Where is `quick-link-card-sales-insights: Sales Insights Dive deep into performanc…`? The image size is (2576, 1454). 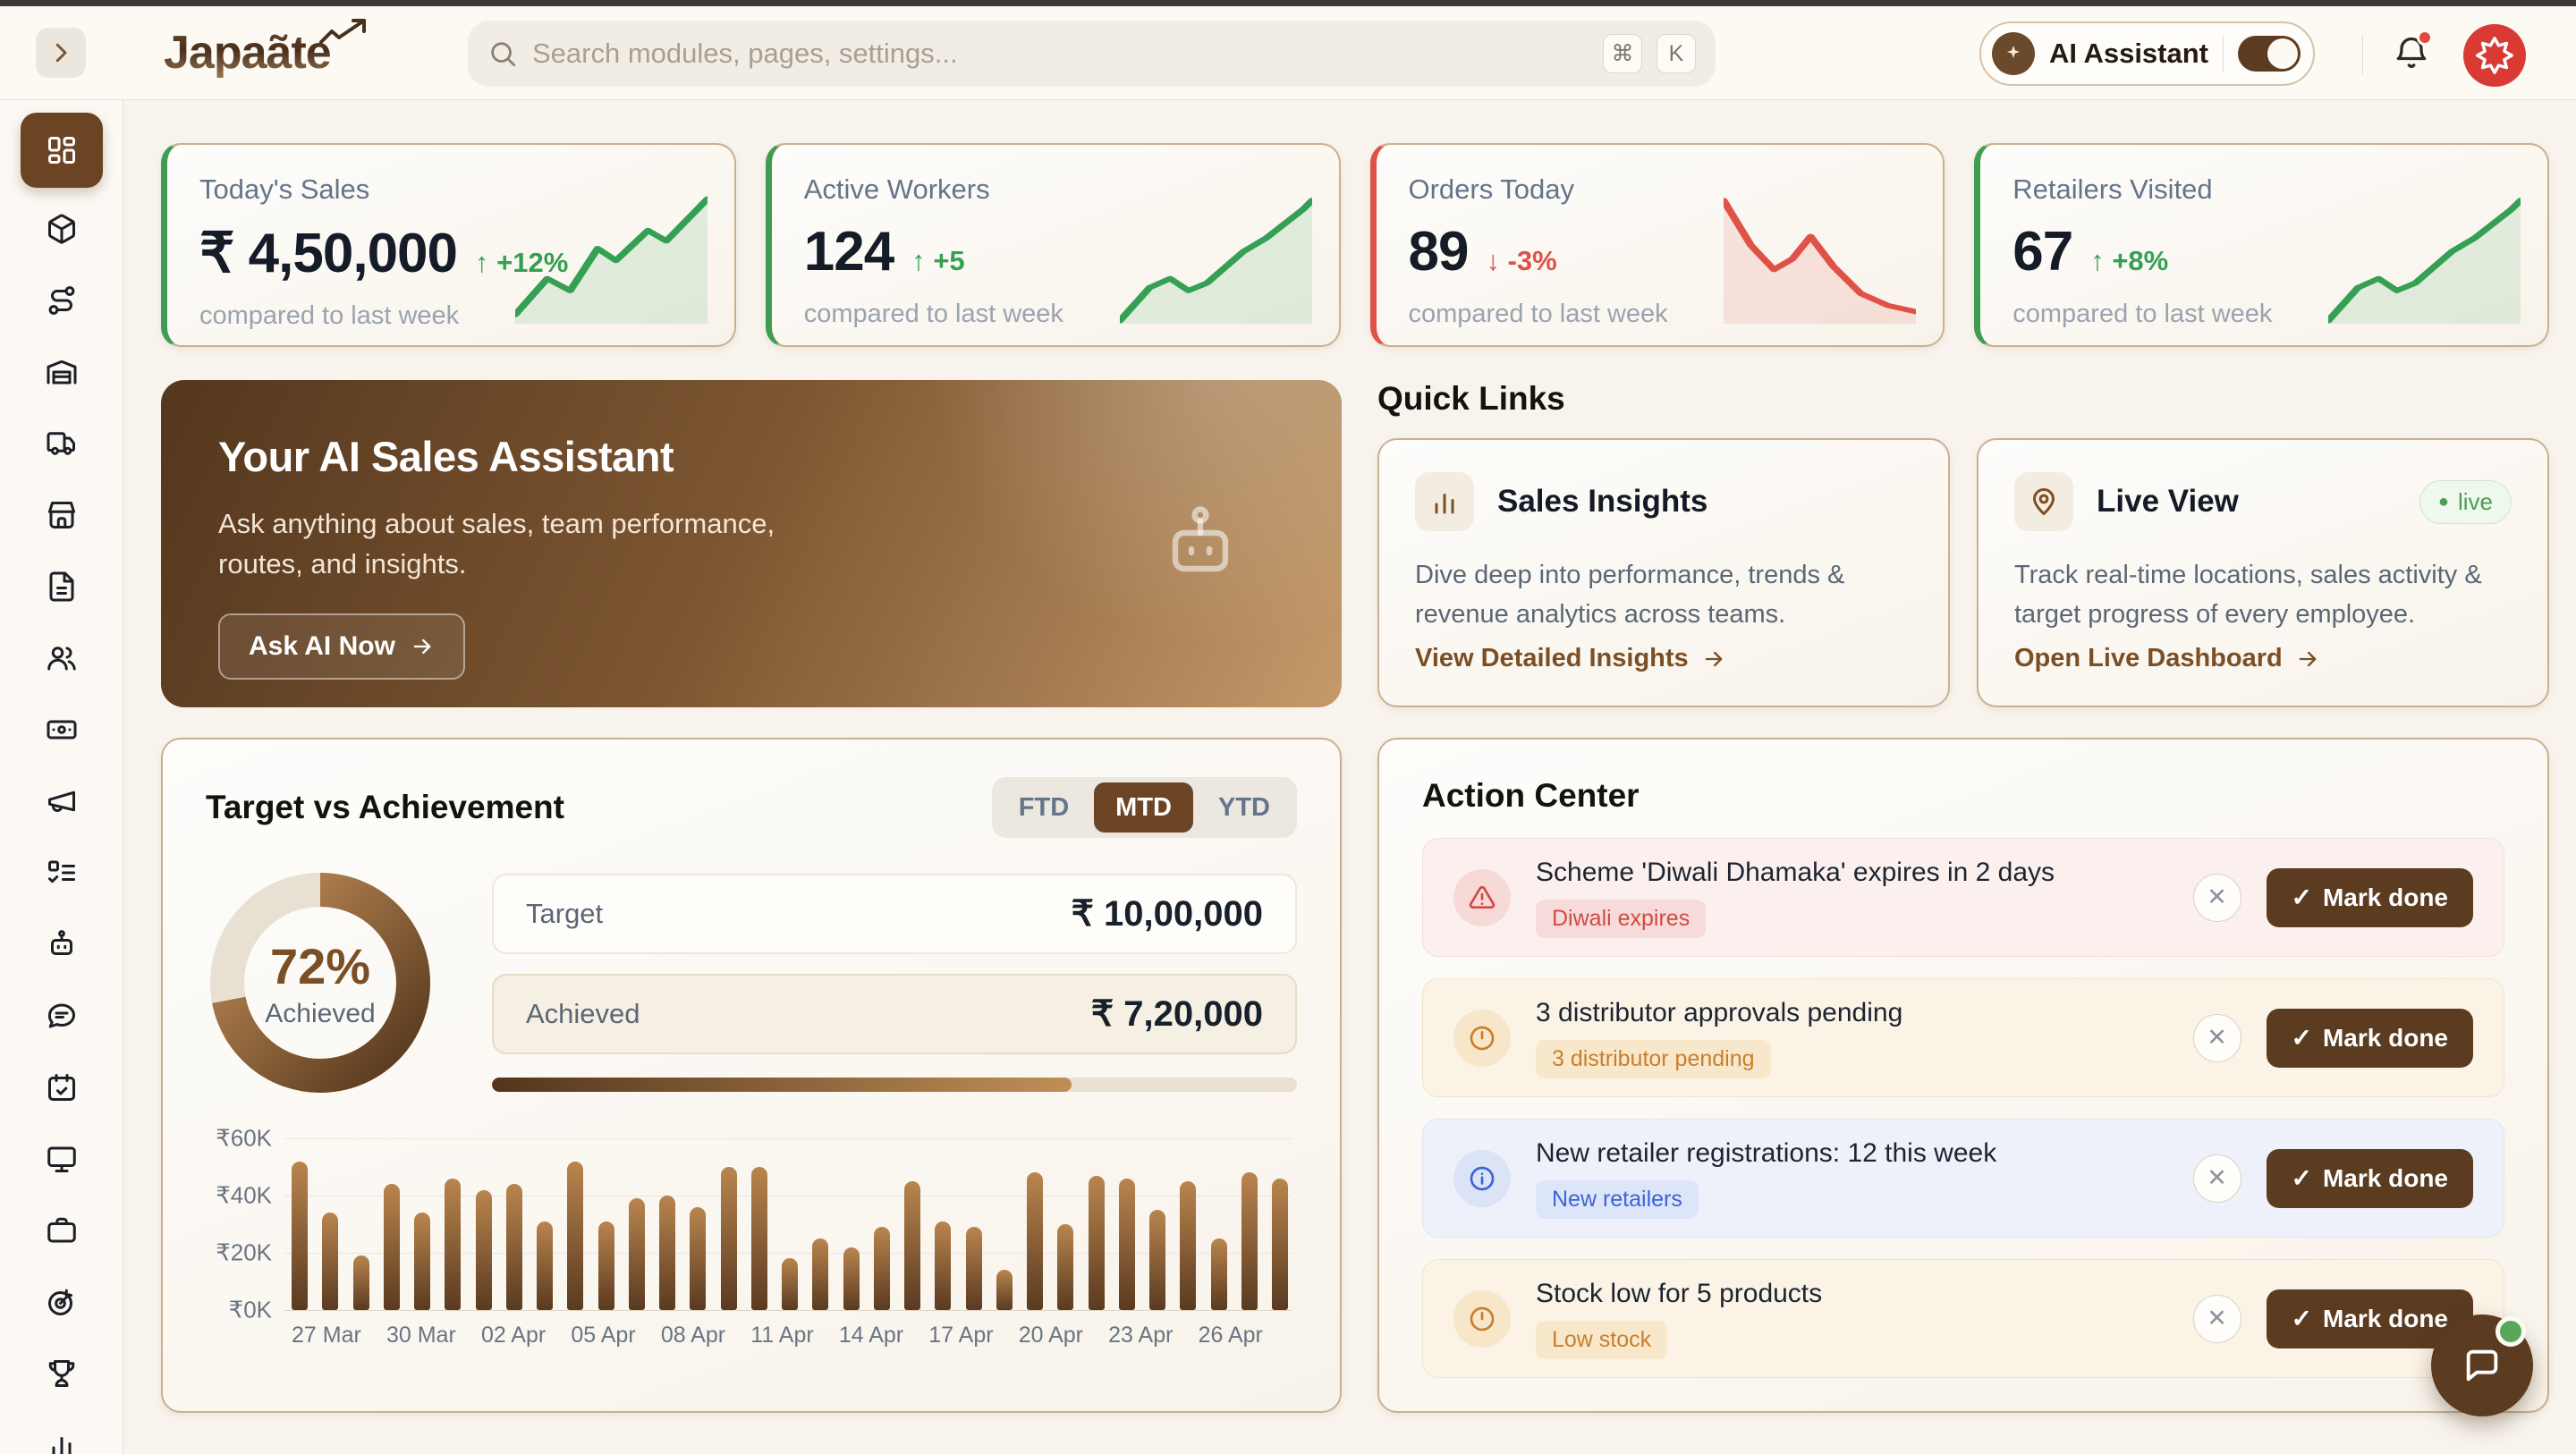 quick-link-card-sales-insights: Sales Insights Dive deep into performanc… is located at coordinates (1663, 572).